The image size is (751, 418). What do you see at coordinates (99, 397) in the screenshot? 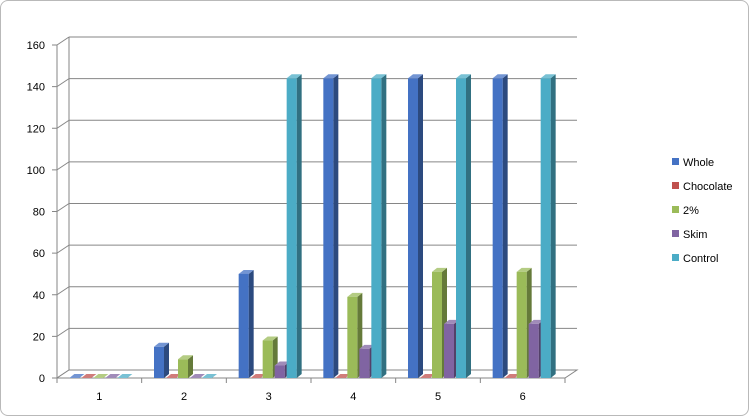
I see `x-tick-label: 1` at bounding box center [99, 397].